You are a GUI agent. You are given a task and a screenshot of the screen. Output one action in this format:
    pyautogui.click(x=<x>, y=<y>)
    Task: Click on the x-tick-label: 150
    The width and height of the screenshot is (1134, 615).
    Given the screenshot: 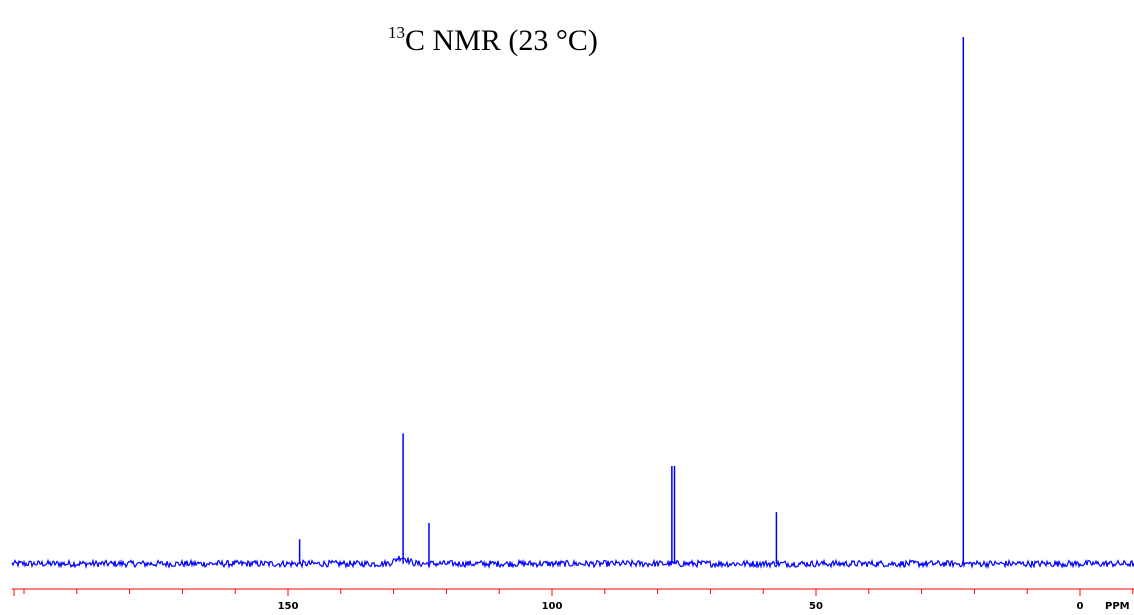 What is the action you would take?
    pyautogui.click(x=288, y=606)
    